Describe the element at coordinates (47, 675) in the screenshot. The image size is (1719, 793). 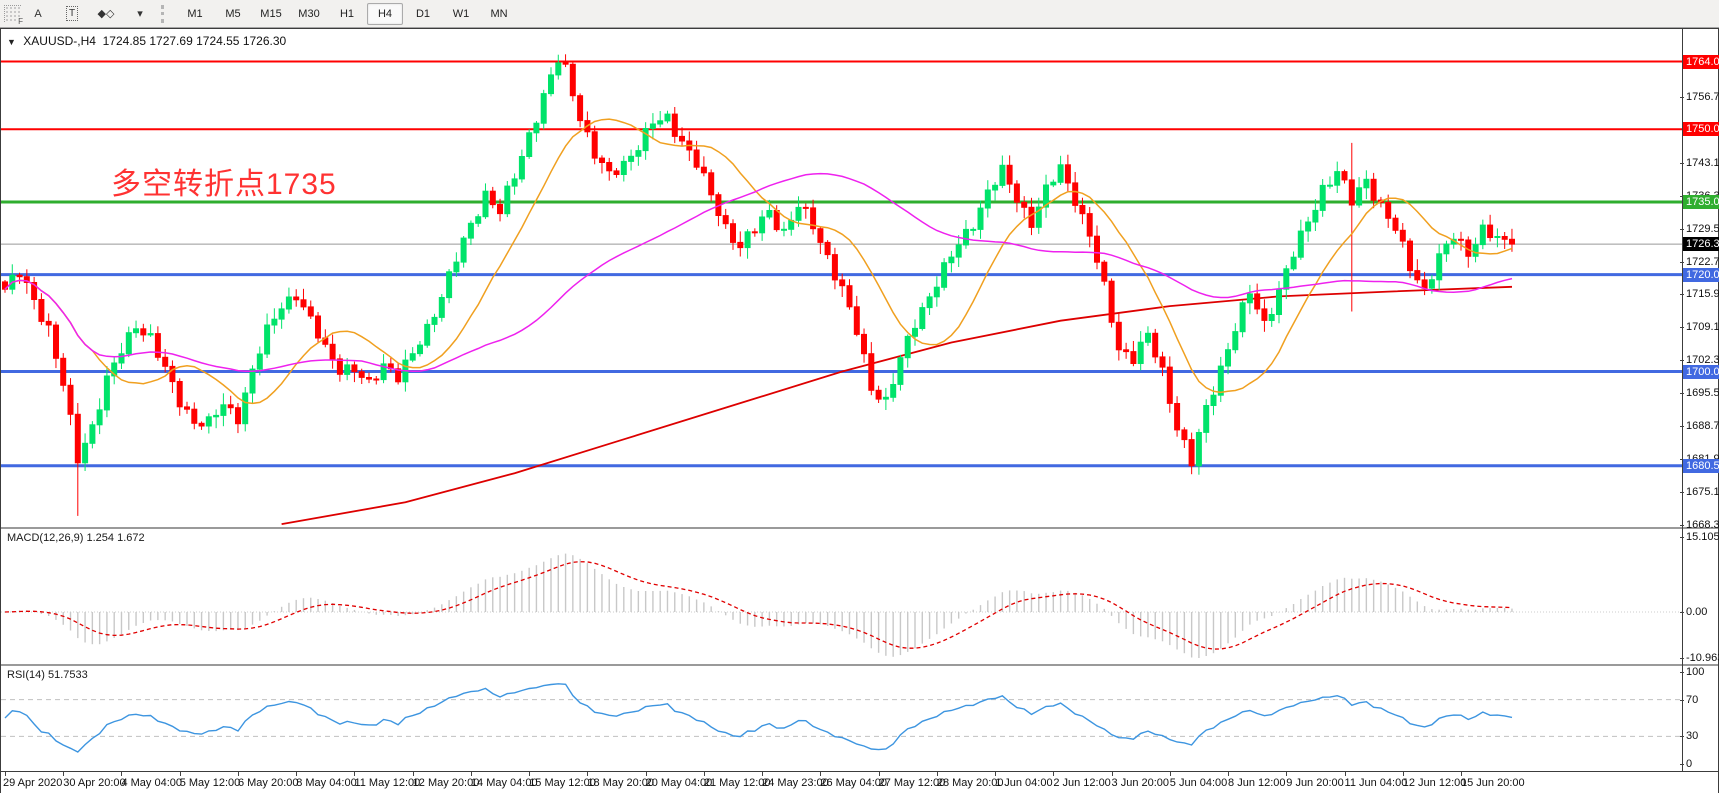
I see `rsi-indicator-label: RSI(14) 51.7533` at that location.